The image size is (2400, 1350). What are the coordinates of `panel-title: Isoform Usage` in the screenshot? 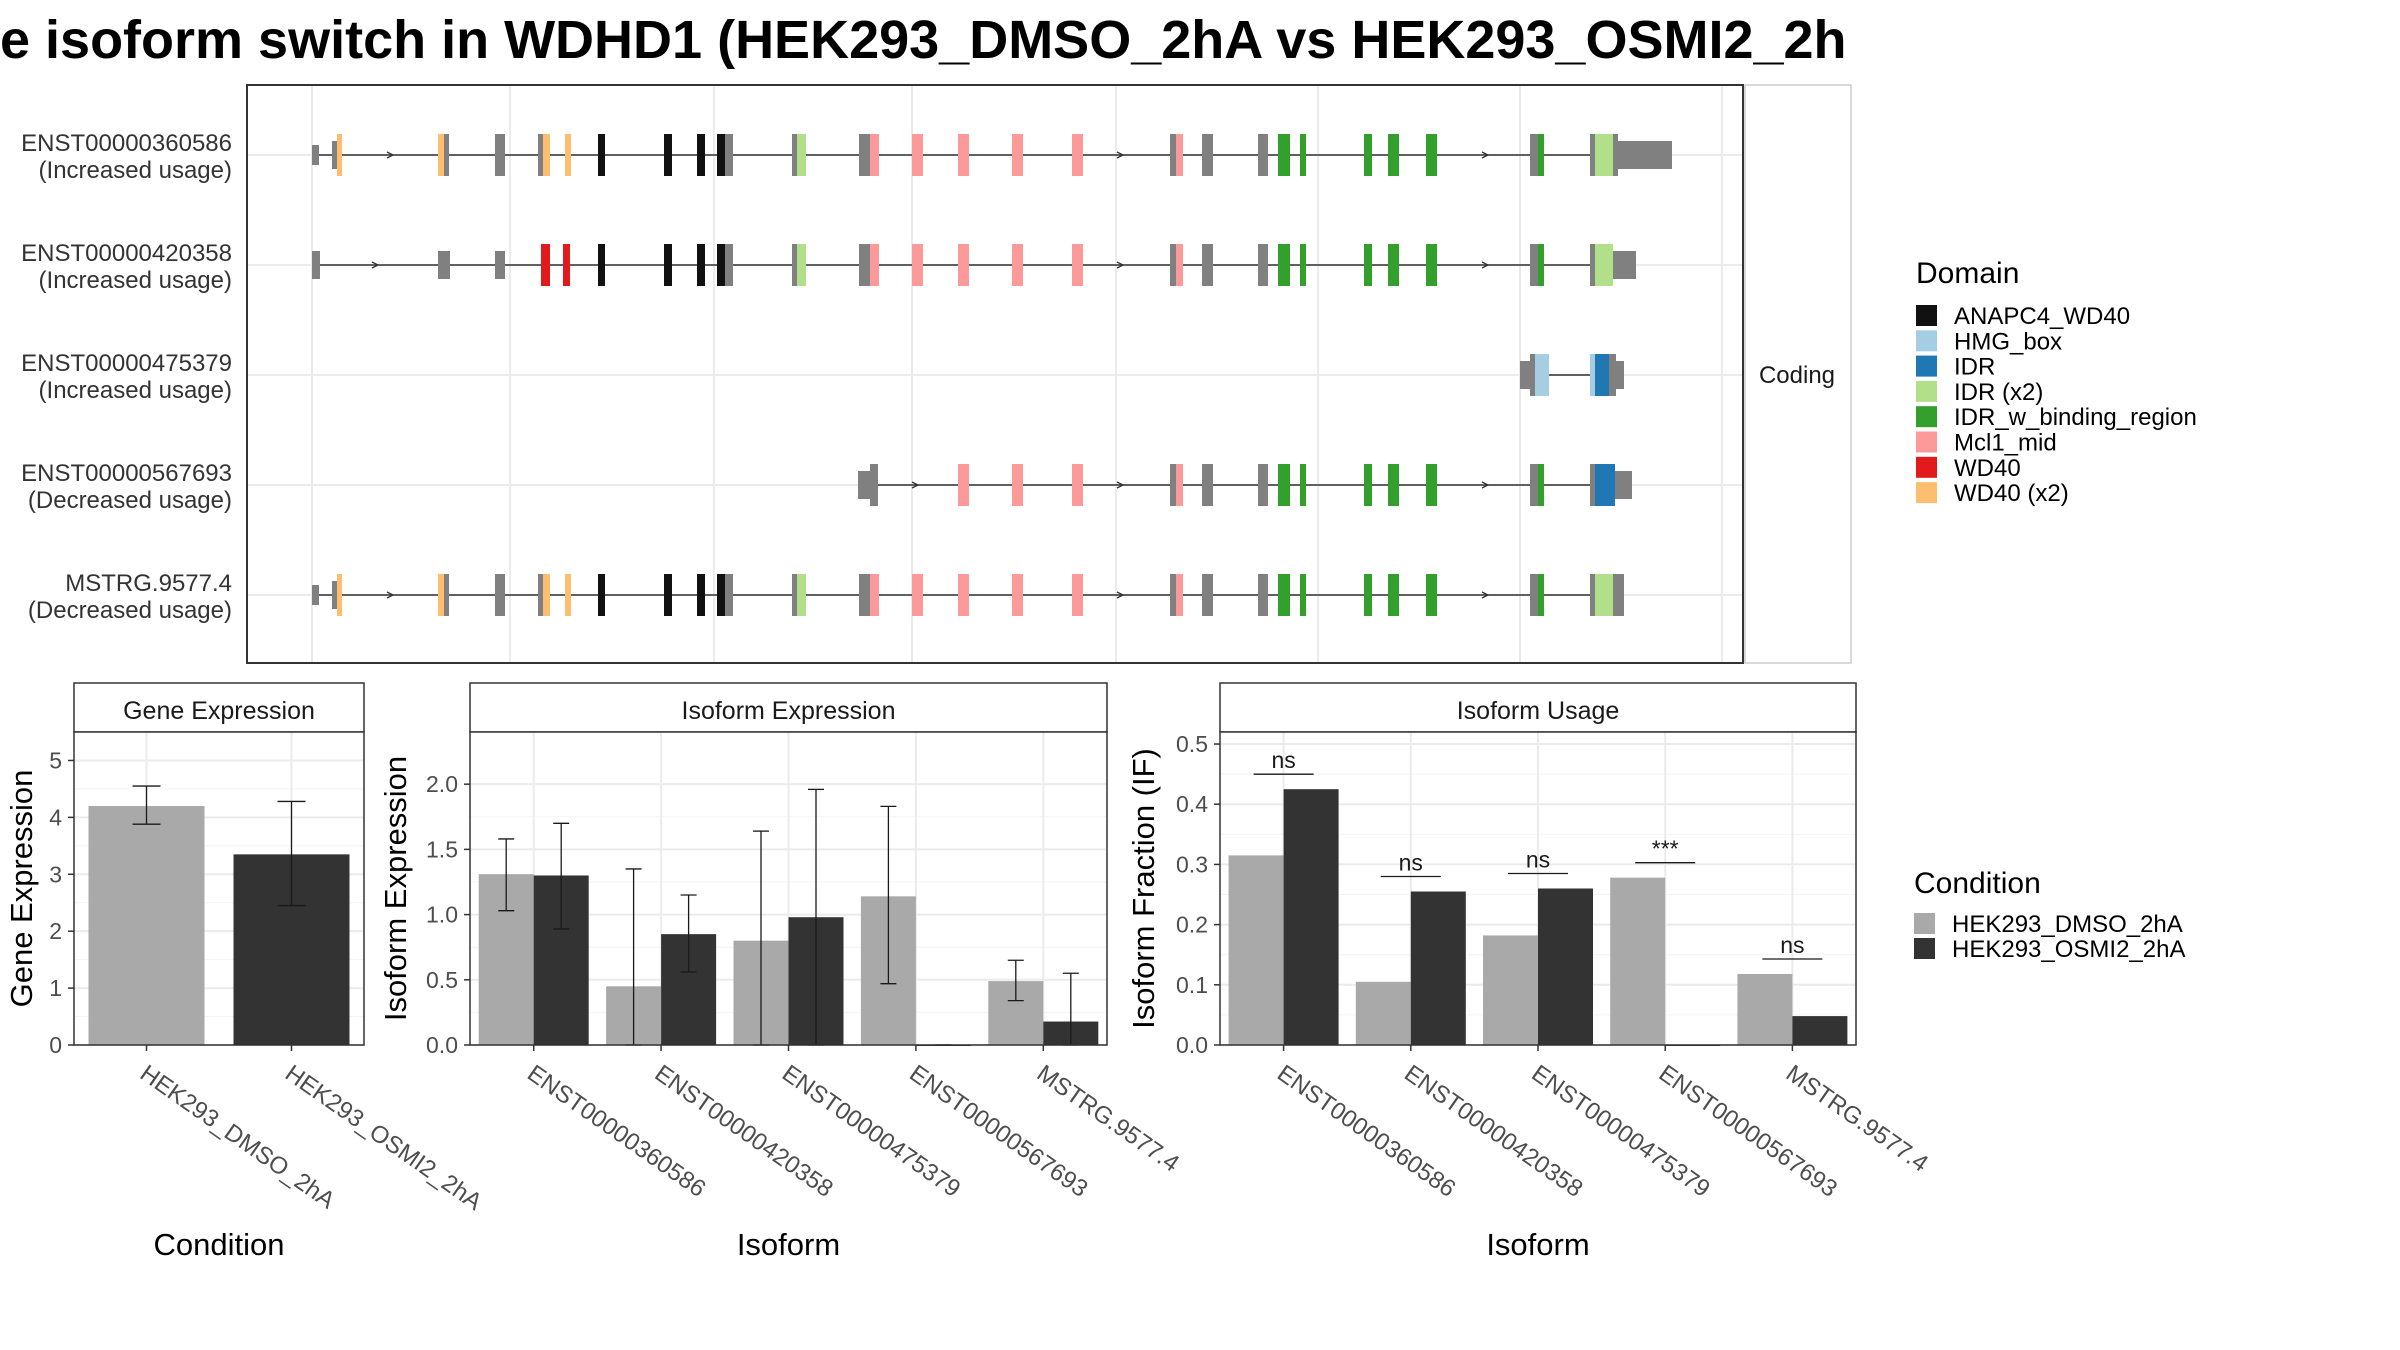 It's located at (1538, 711).